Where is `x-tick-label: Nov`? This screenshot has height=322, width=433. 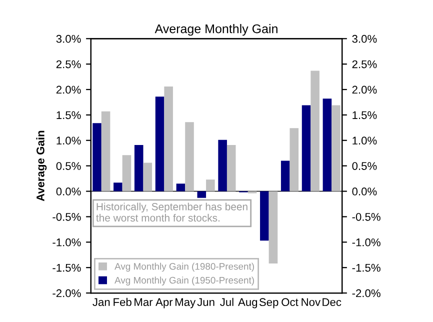 x-tick-label: Nov is located at coordinates (311, 302).